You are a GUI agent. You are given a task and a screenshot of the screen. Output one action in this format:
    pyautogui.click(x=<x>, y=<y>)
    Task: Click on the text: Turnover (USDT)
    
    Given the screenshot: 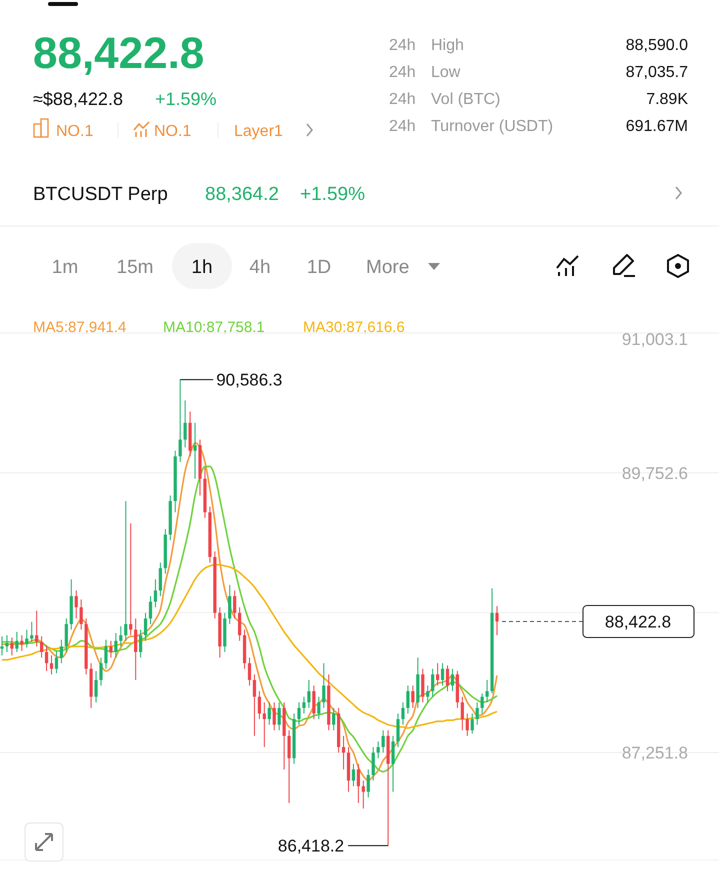 What is the action you would take?
    pyautogui.click(x=492, y=126)
    